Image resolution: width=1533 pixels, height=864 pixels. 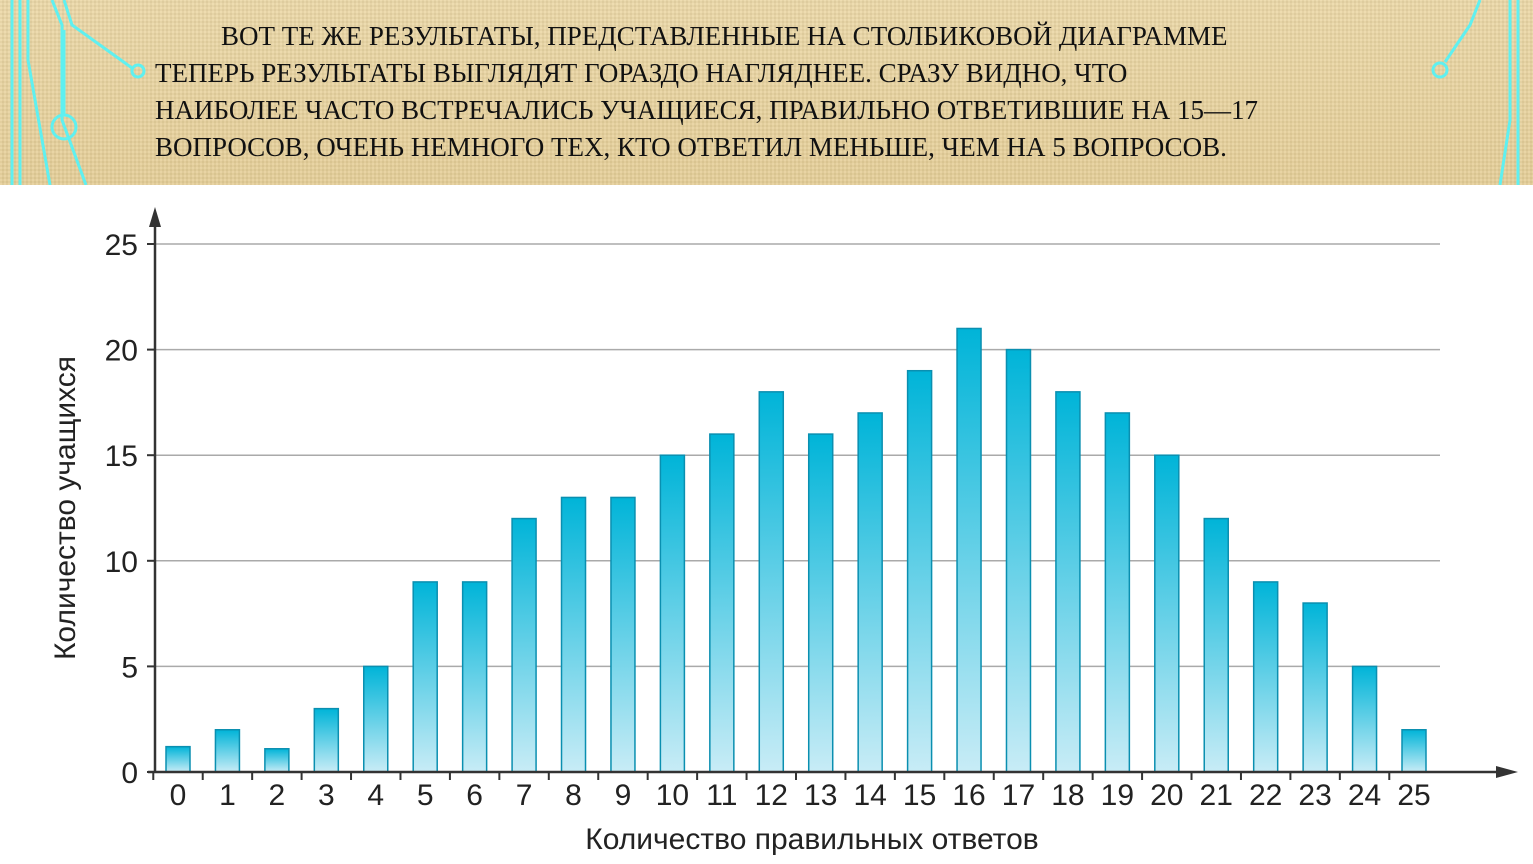 I want to click on x-tick-label: 13, so click(x=820, y=795).